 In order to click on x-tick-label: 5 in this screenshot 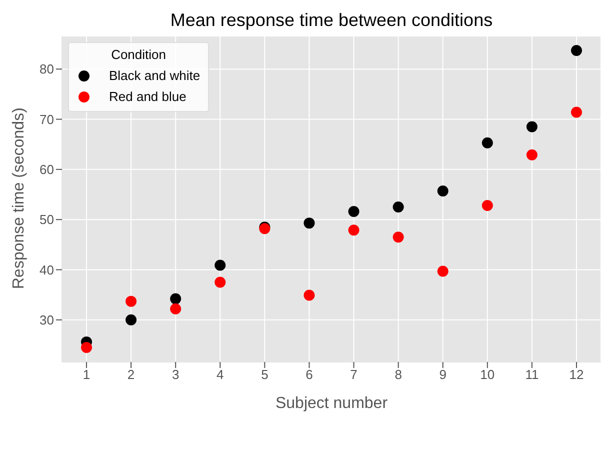, I will do `click(264, 374)`.